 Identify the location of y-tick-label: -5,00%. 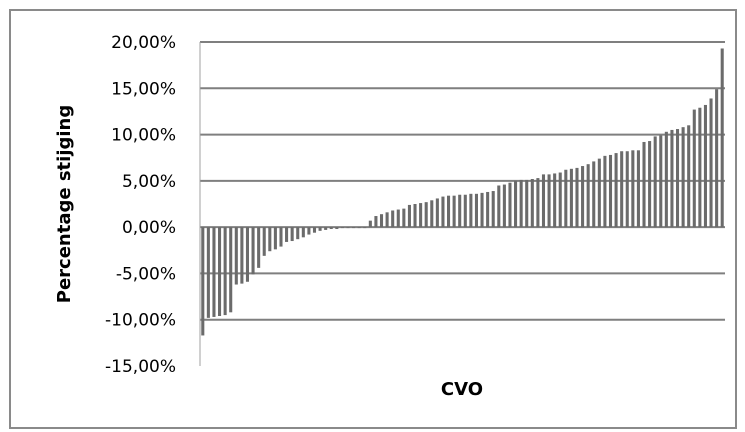
(146, 274).